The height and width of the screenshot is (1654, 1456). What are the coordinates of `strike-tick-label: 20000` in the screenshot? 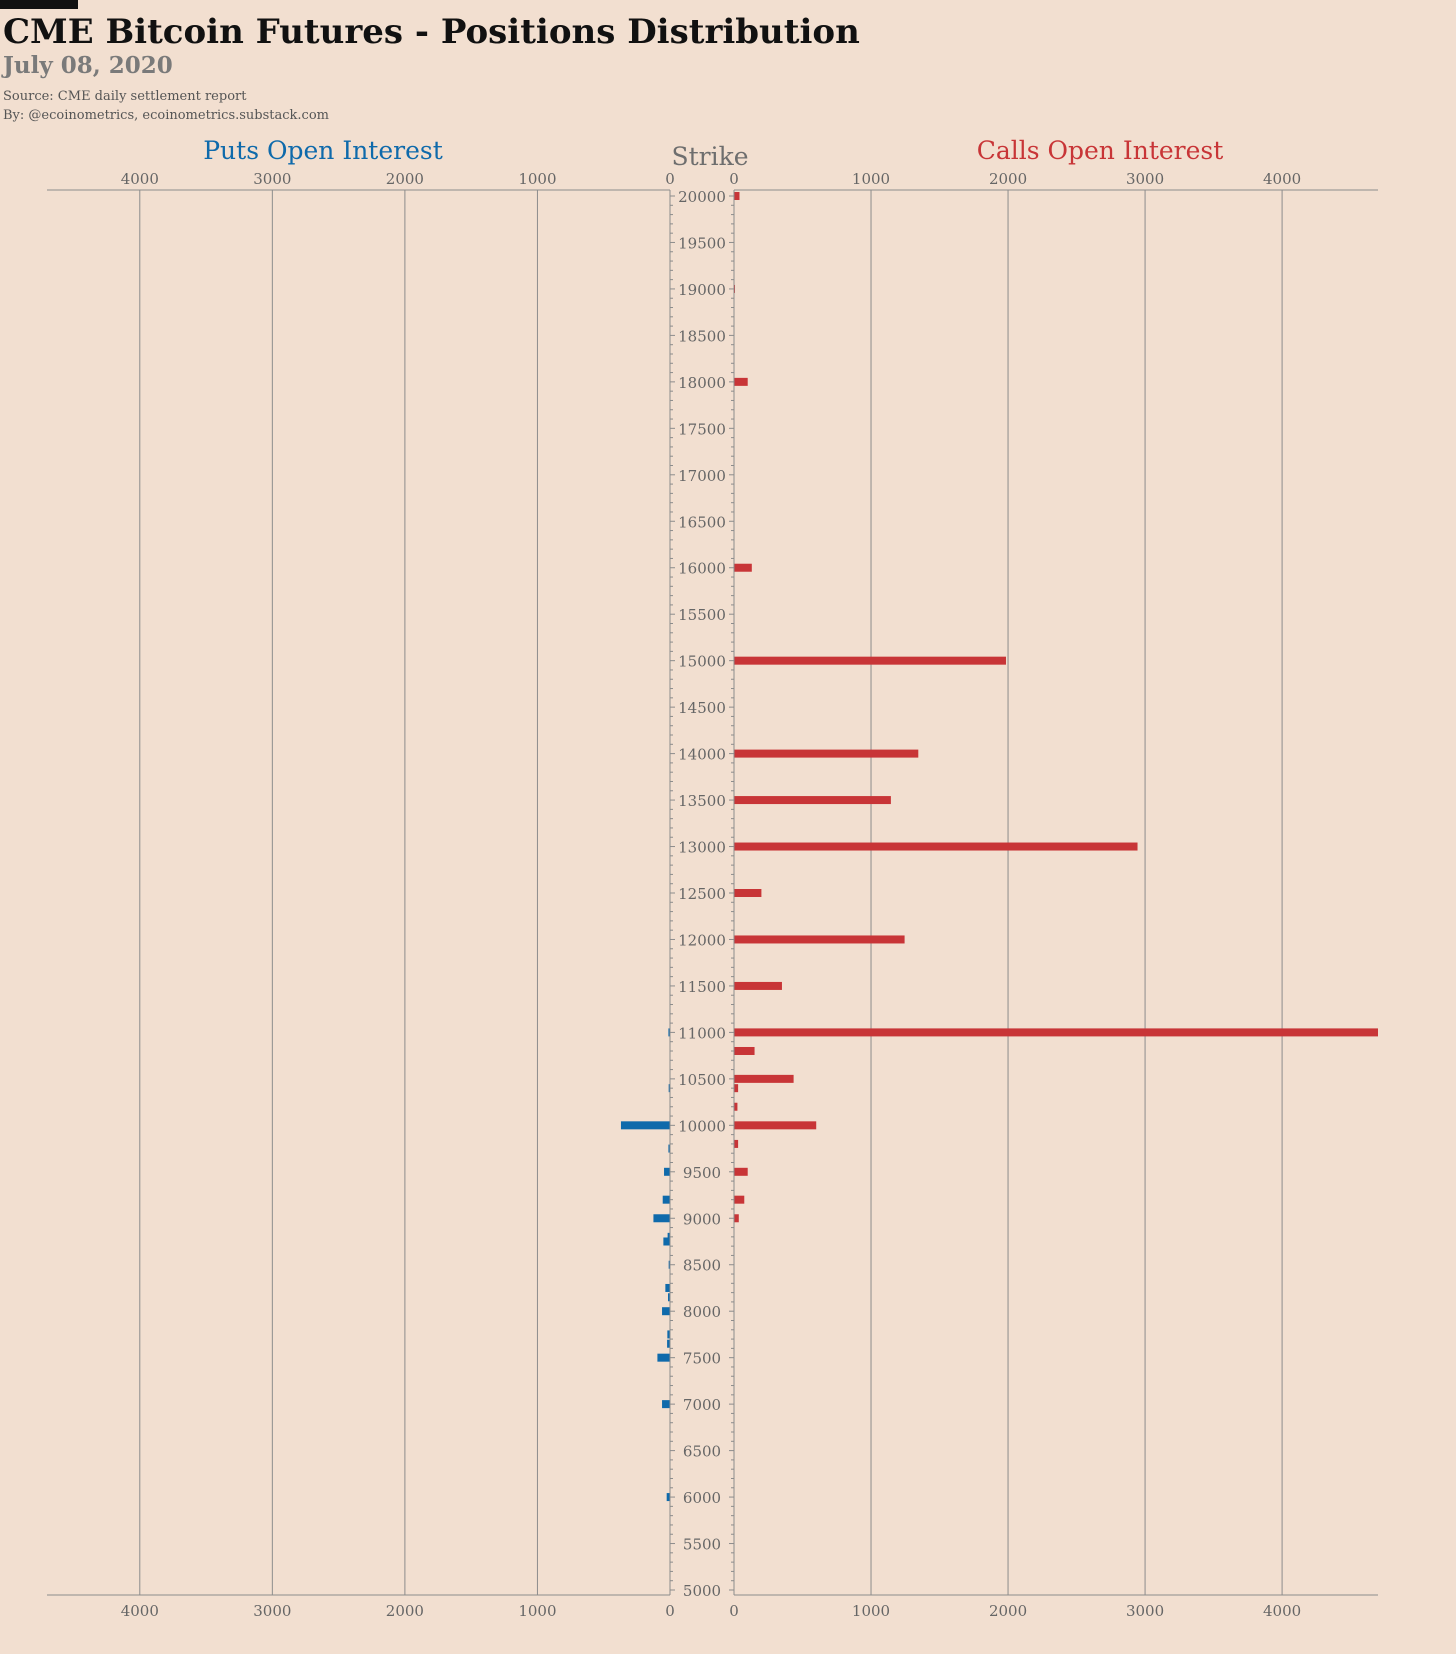 It's located at (702, 197).